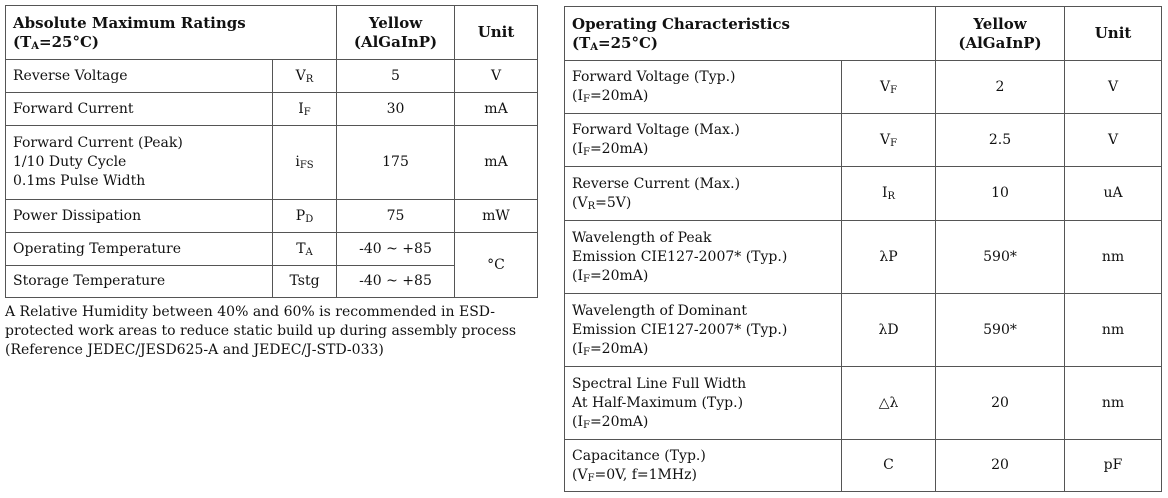 The image size is (1168, 498). I want to click on symbol-cell: C, so click(888, 465).